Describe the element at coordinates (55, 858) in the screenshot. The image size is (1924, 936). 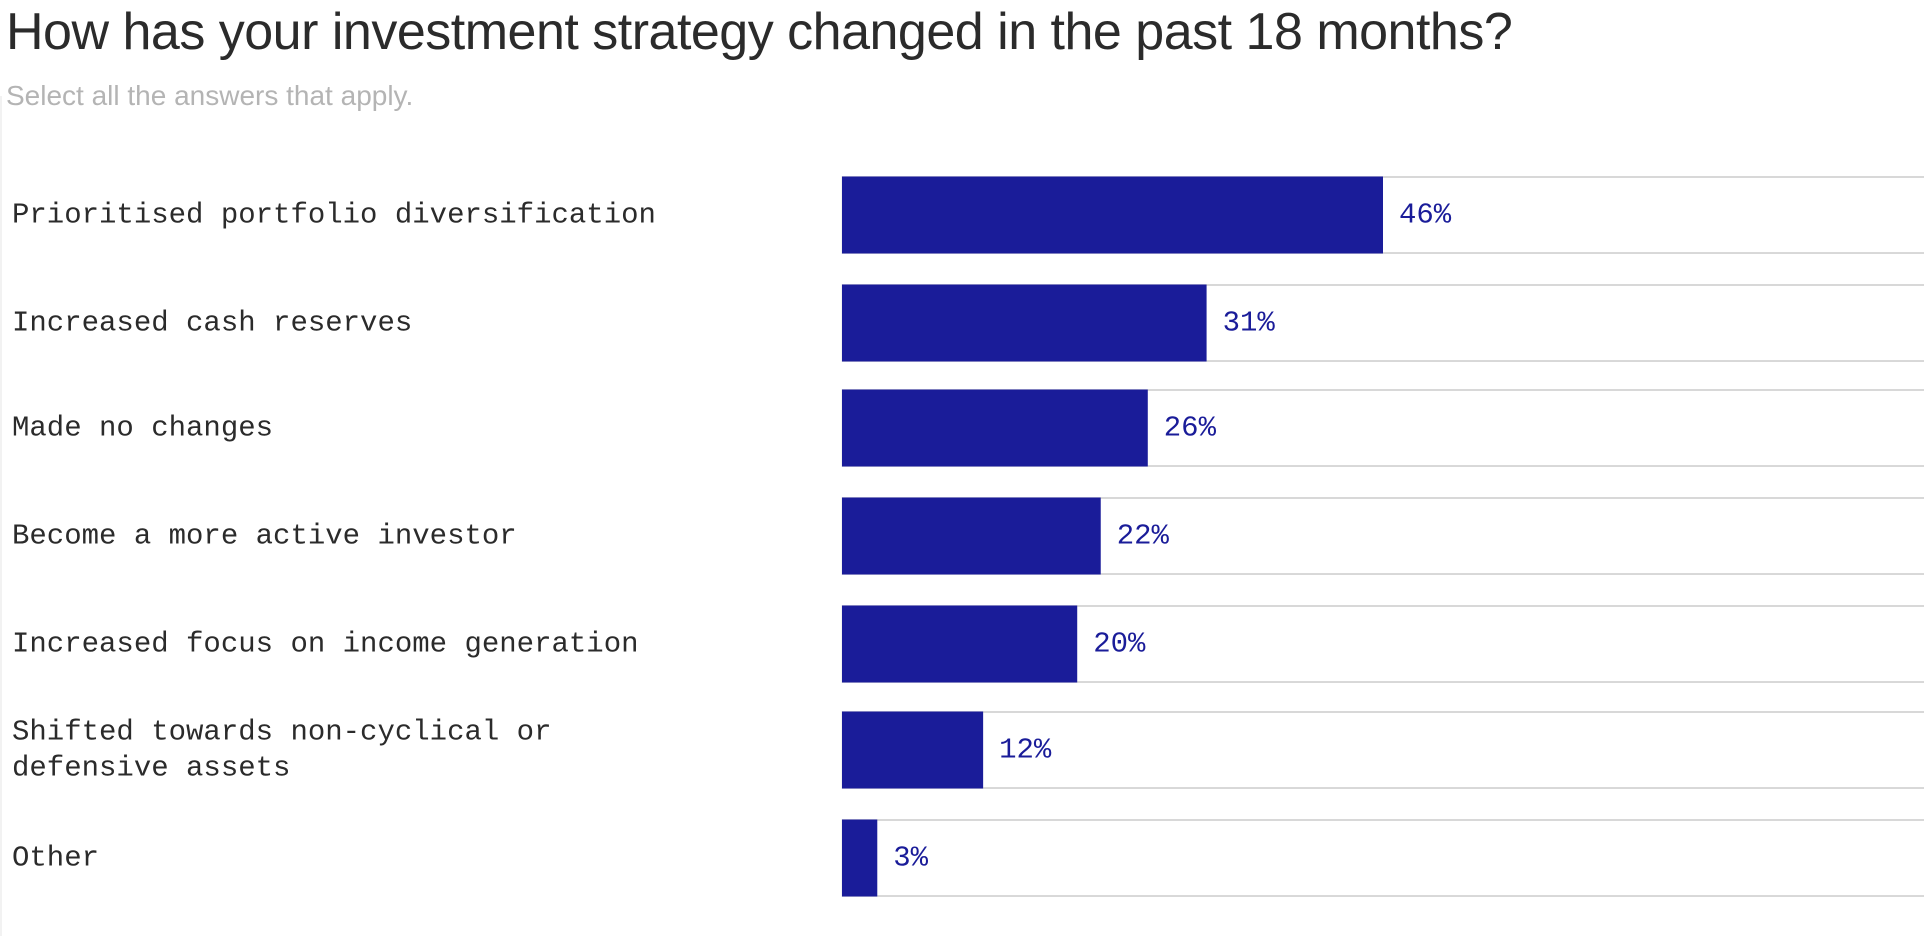
I see `category-label: Other` at that location.